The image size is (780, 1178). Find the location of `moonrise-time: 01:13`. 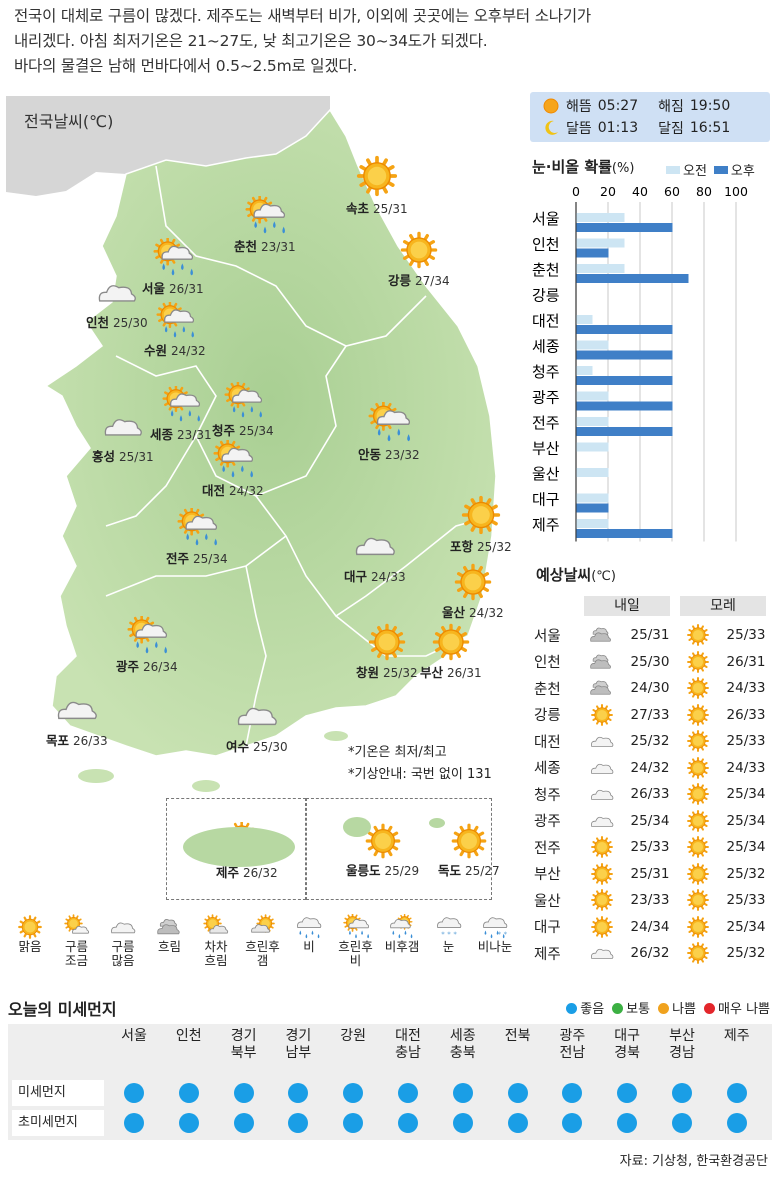

moonrise-time: 01:13 is located at coordinates (618, 128).